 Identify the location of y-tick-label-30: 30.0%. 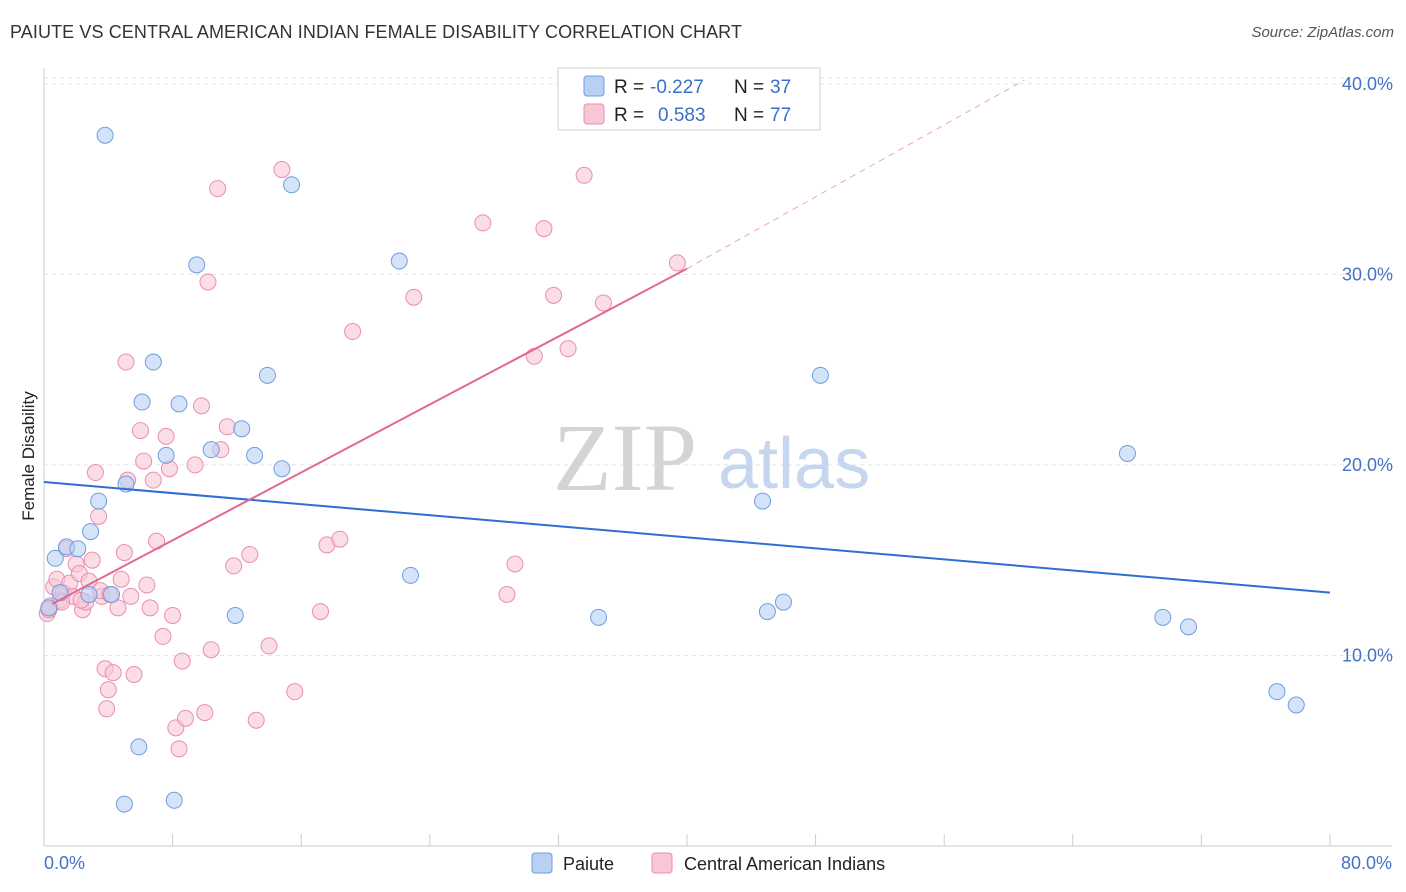
(1367, 274).